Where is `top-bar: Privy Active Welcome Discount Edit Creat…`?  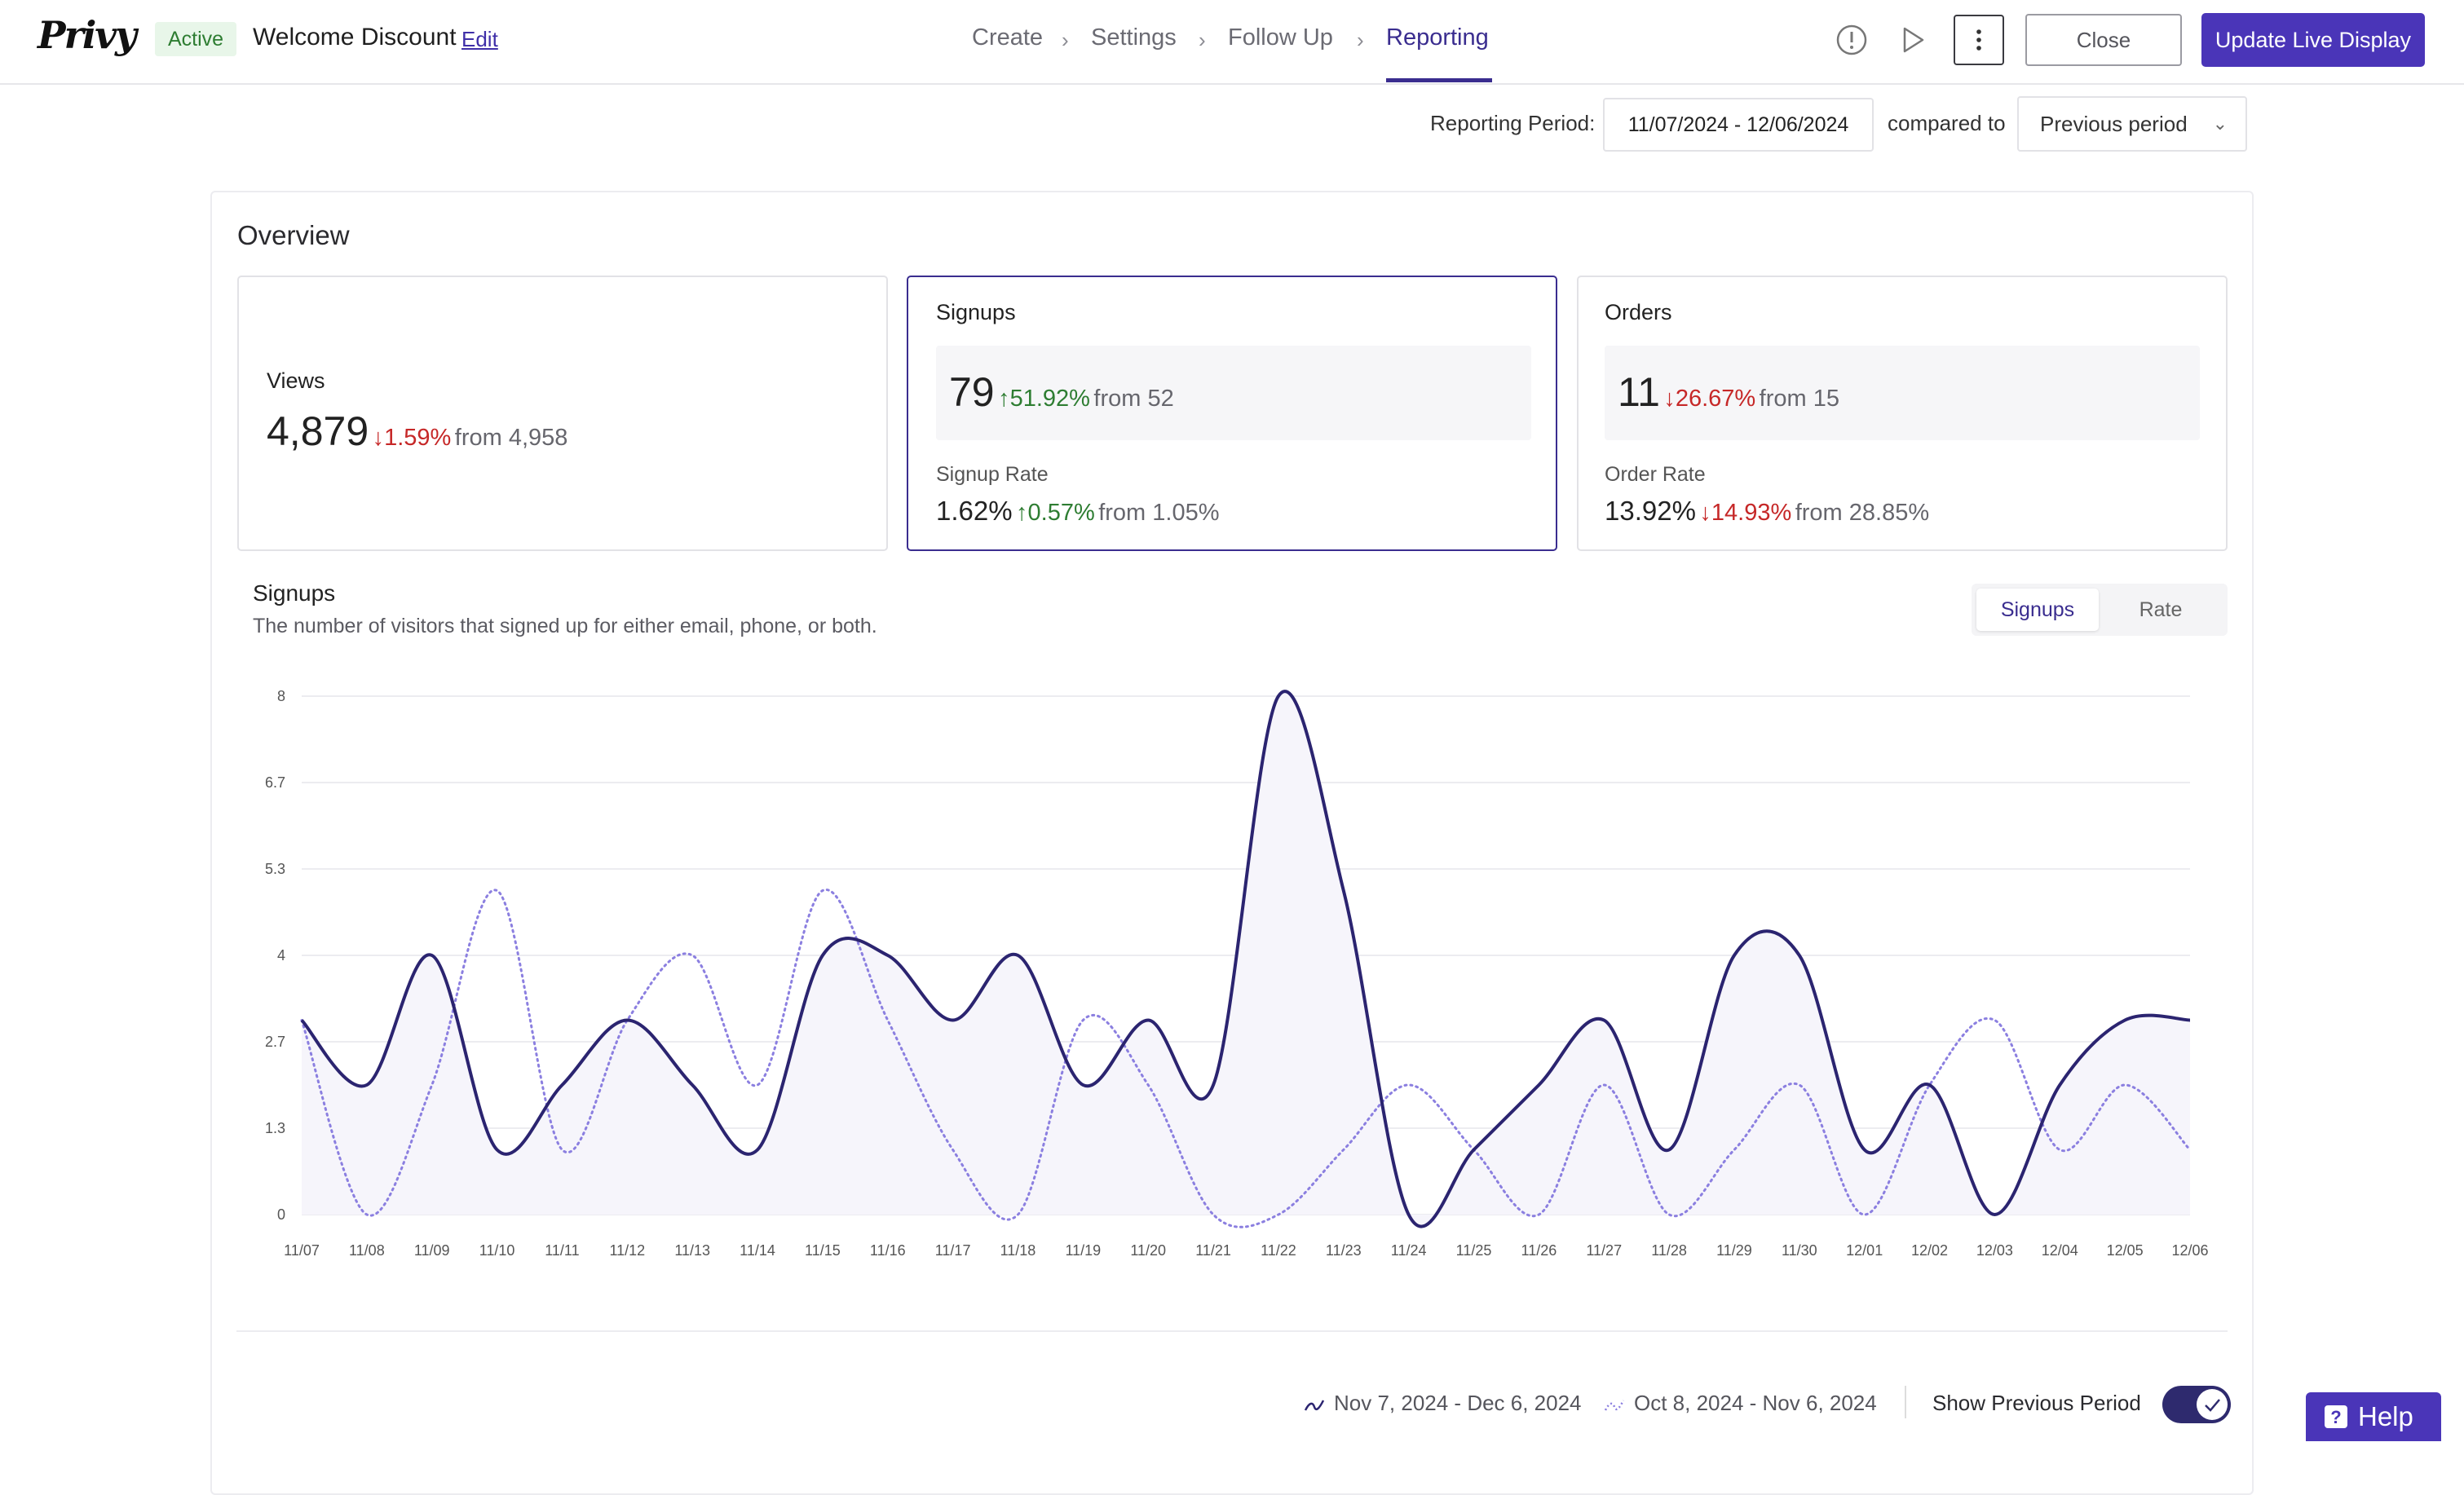
top-bar: Privy Active Welcome Discount Edit Creat… is located at coordinates (1232, 42).